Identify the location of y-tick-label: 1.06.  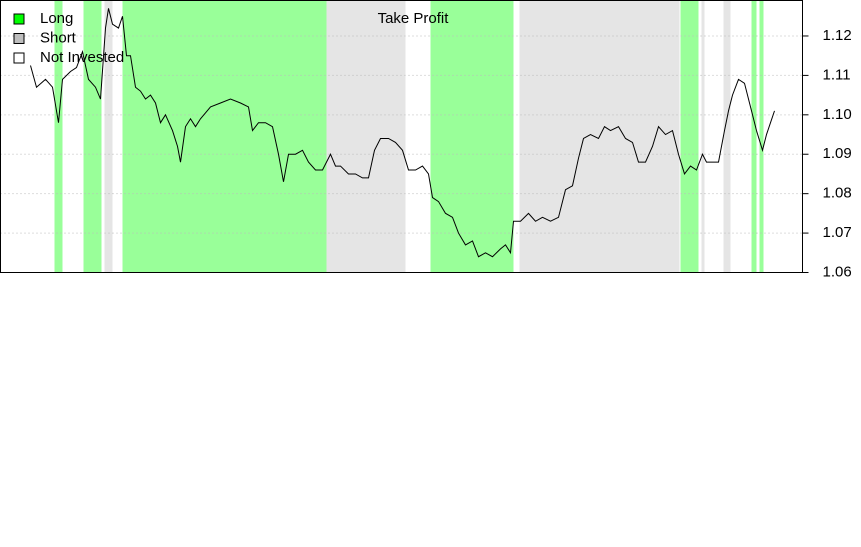
(837, 271).